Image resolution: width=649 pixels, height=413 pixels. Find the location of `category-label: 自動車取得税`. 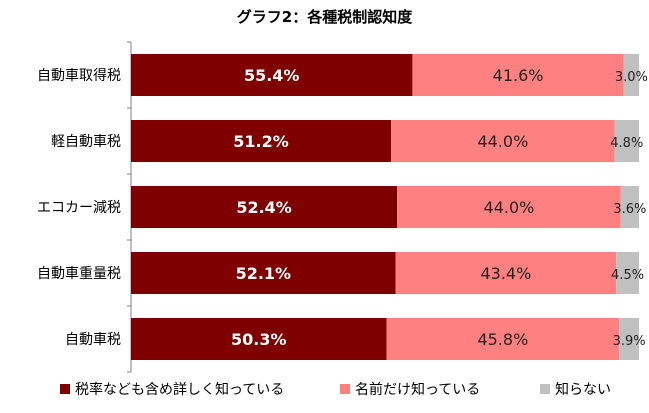

category-label: 自動車取得税 is located at coordinates (79, 75).